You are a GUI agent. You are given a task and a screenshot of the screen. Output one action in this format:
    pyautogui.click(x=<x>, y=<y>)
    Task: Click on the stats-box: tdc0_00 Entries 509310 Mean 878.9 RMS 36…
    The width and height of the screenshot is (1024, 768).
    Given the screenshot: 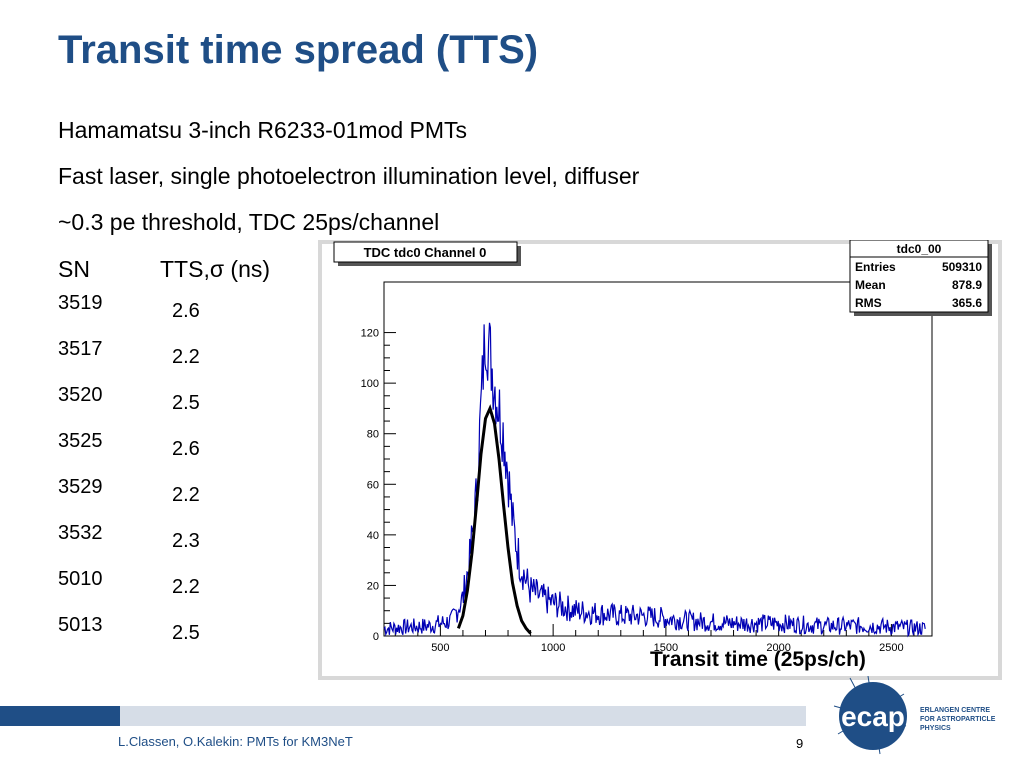 What is the action you would take?
    pyautogui.click(x=920, y=278)
    